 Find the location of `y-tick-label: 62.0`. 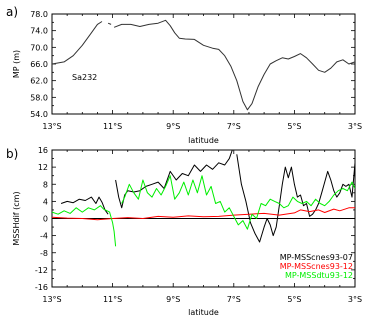

y-tick-label: 62.0 is located at coordinates (39, 81).